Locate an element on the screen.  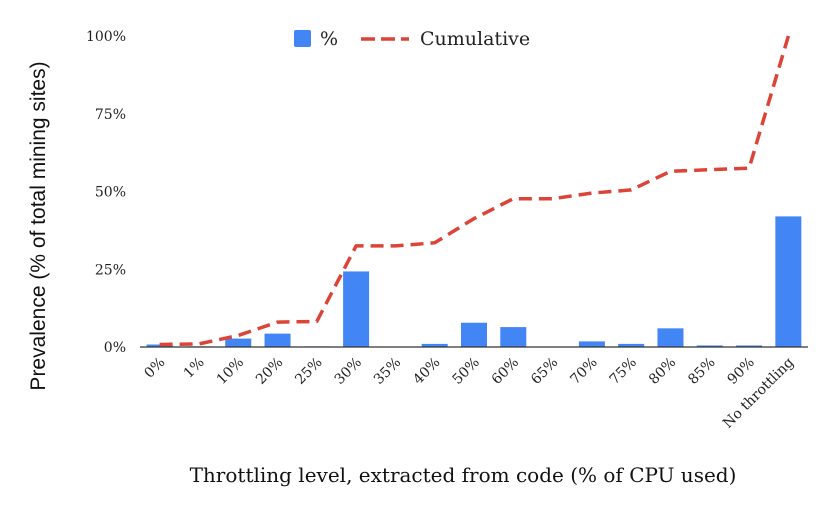
x-tick-label: 85% is located at coordinates (701, 371).